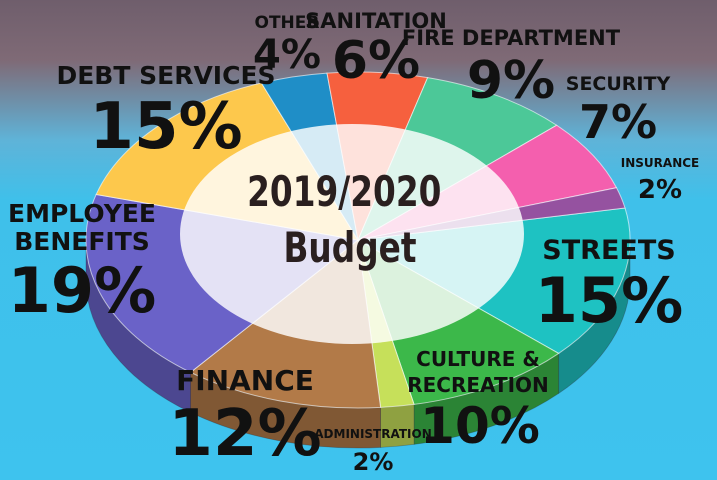  Describe the element at coordinates (287, 23) in the screenshot. I see `slice-name: OTHER` at that location.